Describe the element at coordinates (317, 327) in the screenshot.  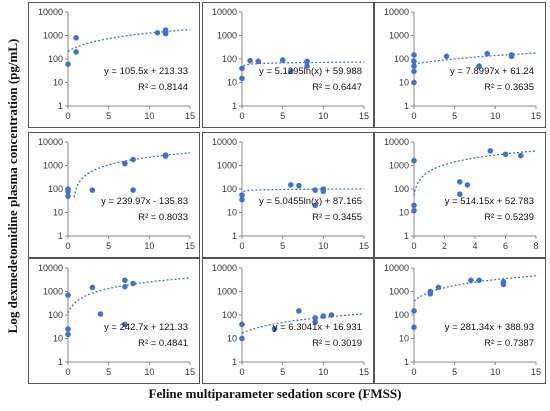
I see `trend-equation: y = 6.3041x + 16.931` at that location.